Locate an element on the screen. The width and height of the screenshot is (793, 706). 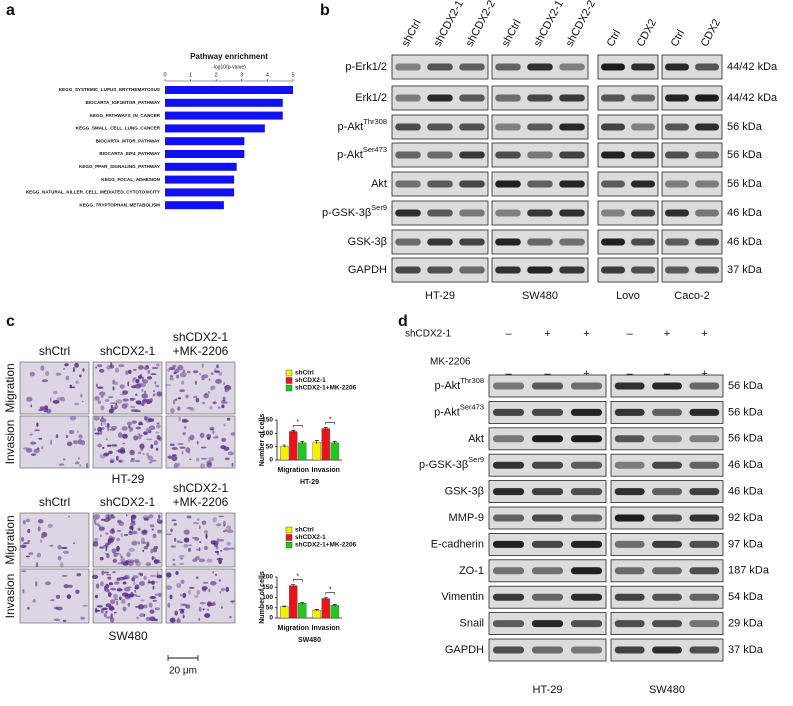
condition-sign: + is located at coordinates (586, 374).